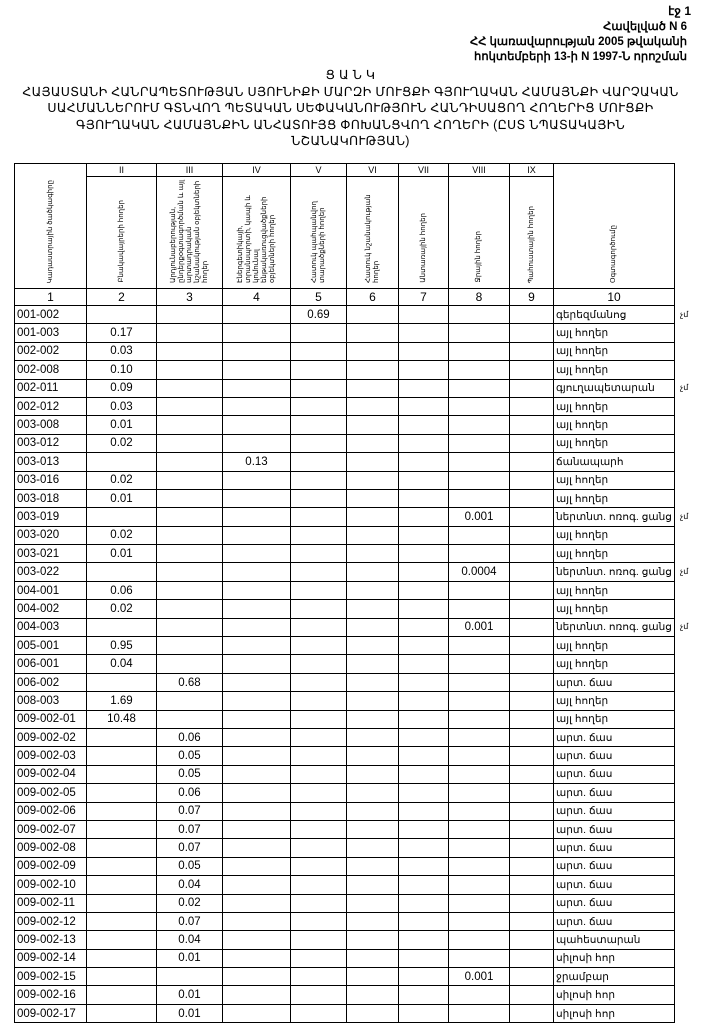 The height and width of the screenshot is (1030, 701). What do you see at coordinates (189, 866) in the screenshot?
I see `area-cell: 0.05` at bounding box center [189, 866].